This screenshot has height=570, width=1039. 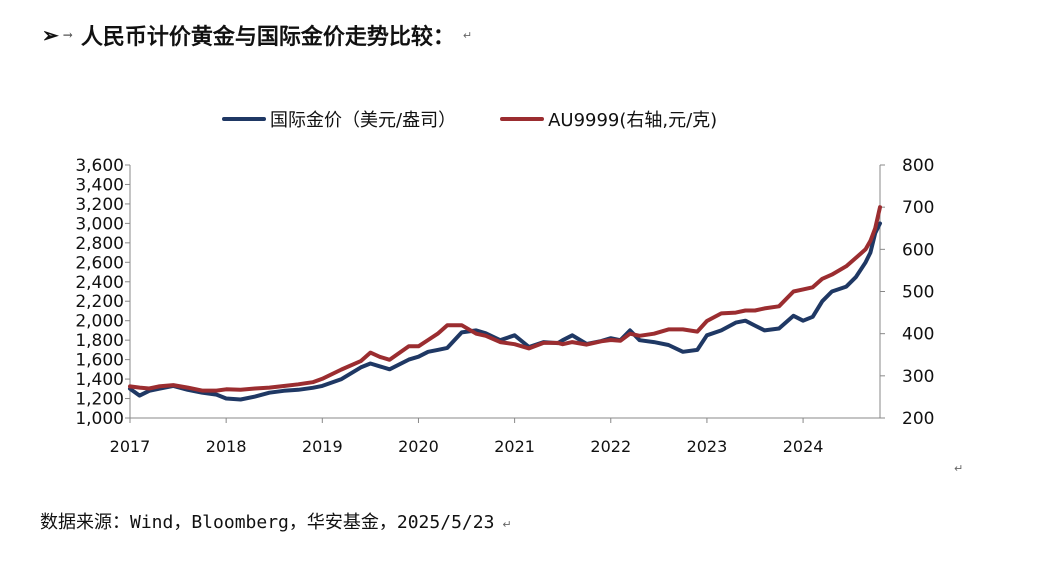 What do you see at coordinates (918, 335) in the screenshot?
I see `right-tick-label: 400` at bounding box center [918, 335].